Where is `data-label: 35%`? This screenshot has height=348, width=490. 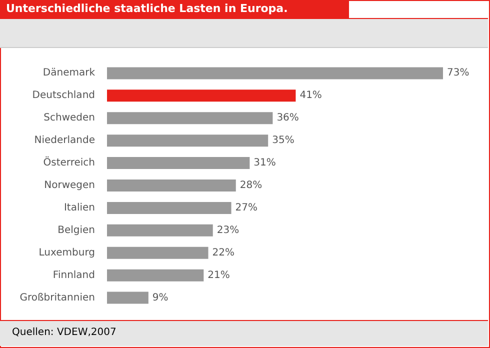 data-label: 35% is located at coordinates (283, 140).